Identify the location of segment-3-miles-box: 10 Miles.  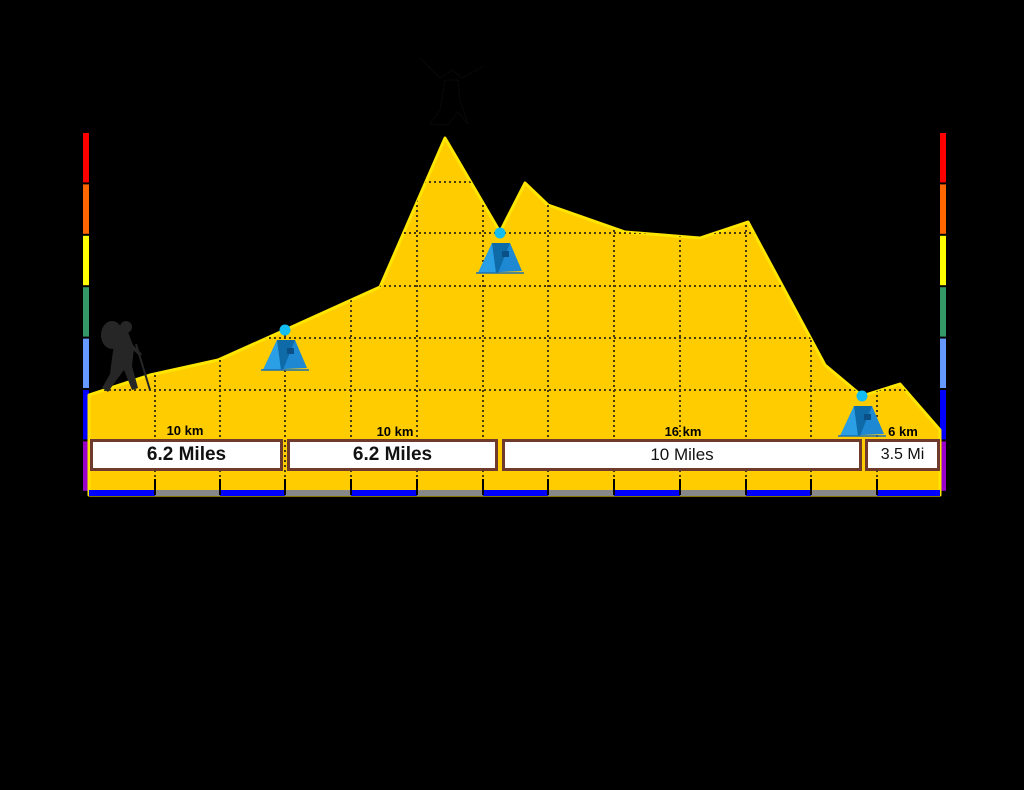
(682, 455).